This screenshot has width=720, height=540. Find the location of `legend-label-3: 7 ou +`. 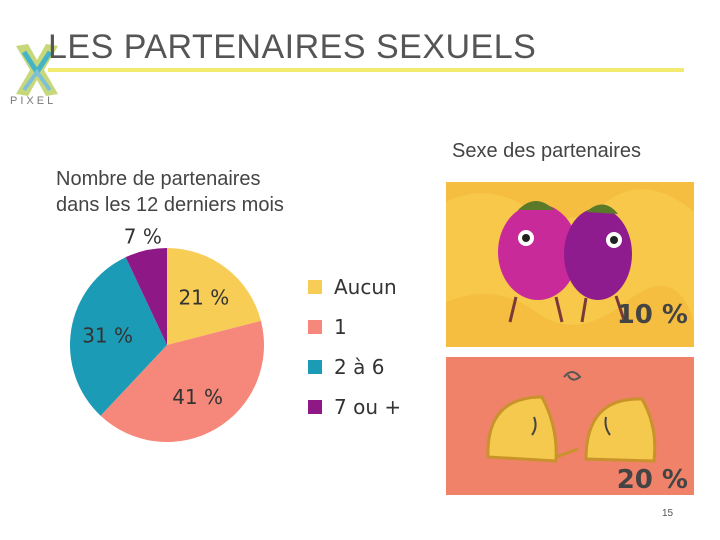

legend-label-3: 7 ou + is located at coordinates (367, 407).